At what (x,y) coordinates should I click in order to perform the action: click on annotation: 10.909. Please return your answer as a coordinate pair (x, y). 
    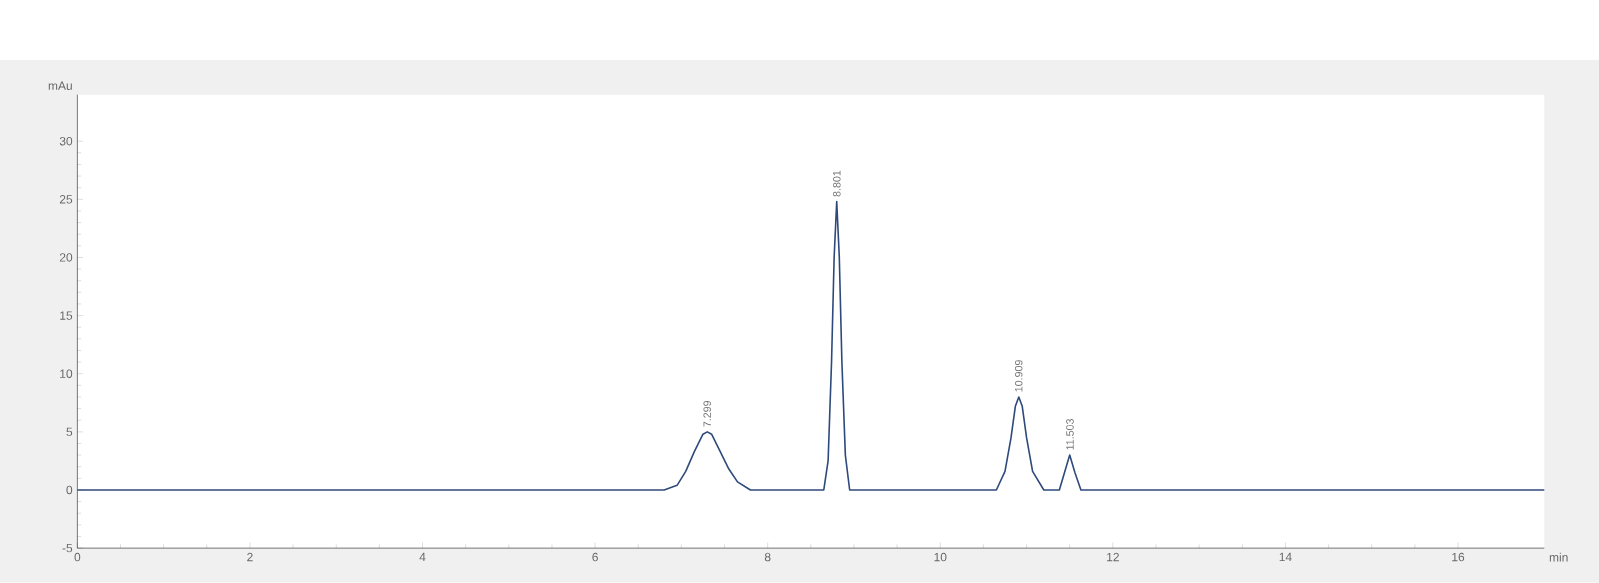
    Looking at the image, I should click on (1018, 376).